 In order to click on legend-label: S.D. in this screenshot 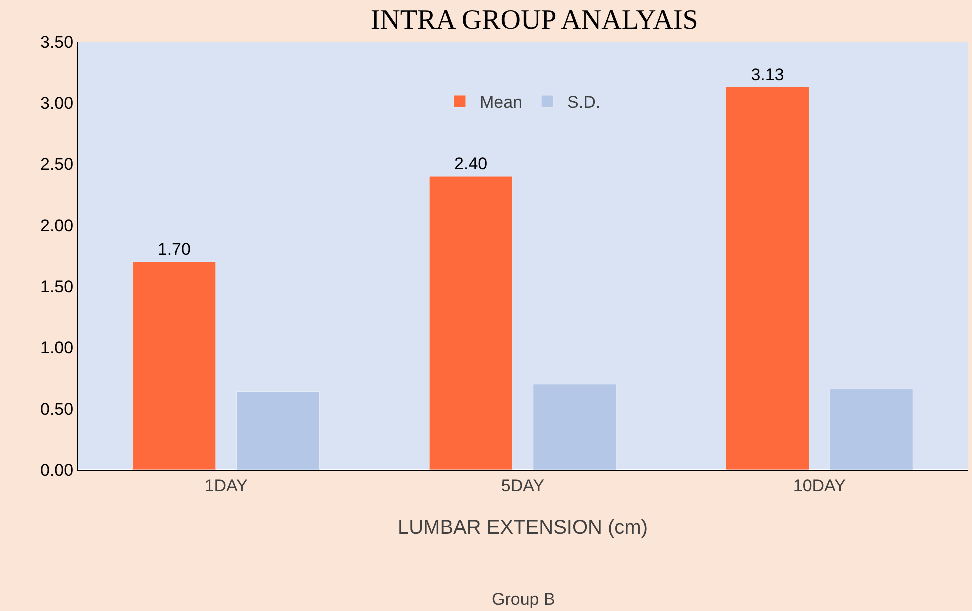, I will do `click(584, 102)`.